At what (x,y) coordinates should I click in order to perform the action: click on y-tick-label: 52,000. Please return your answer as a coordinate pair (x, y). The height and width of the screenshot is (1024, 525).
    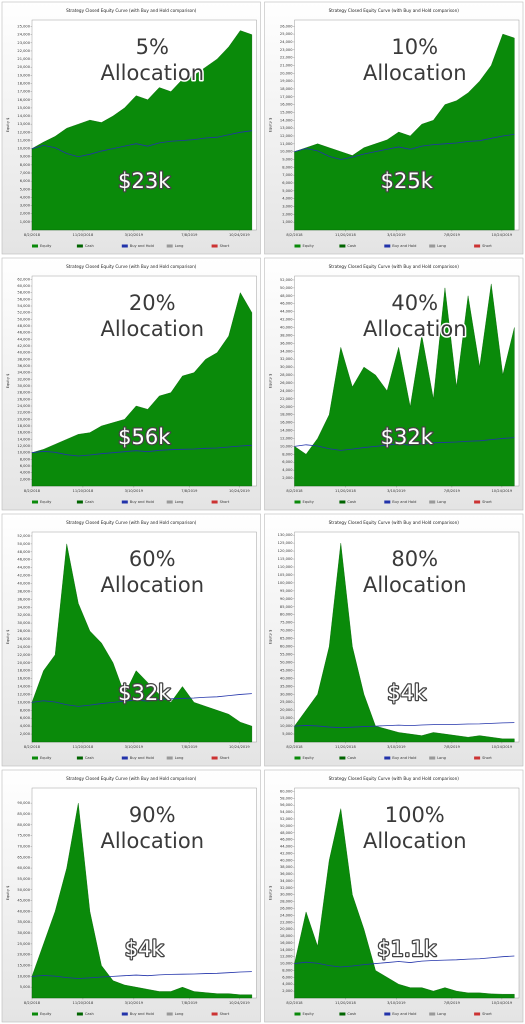
    Looking at the image, I should click on (286, 819).